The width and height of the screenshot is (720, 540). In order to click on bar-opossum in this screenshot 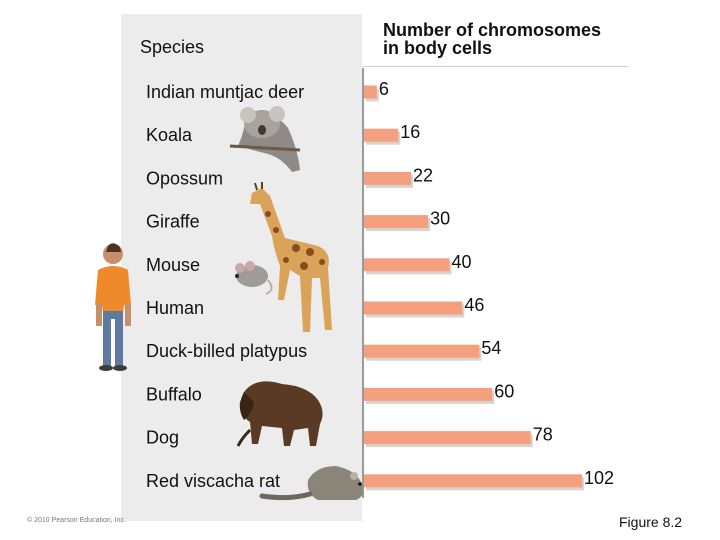, I will do `click(388, 178)`.